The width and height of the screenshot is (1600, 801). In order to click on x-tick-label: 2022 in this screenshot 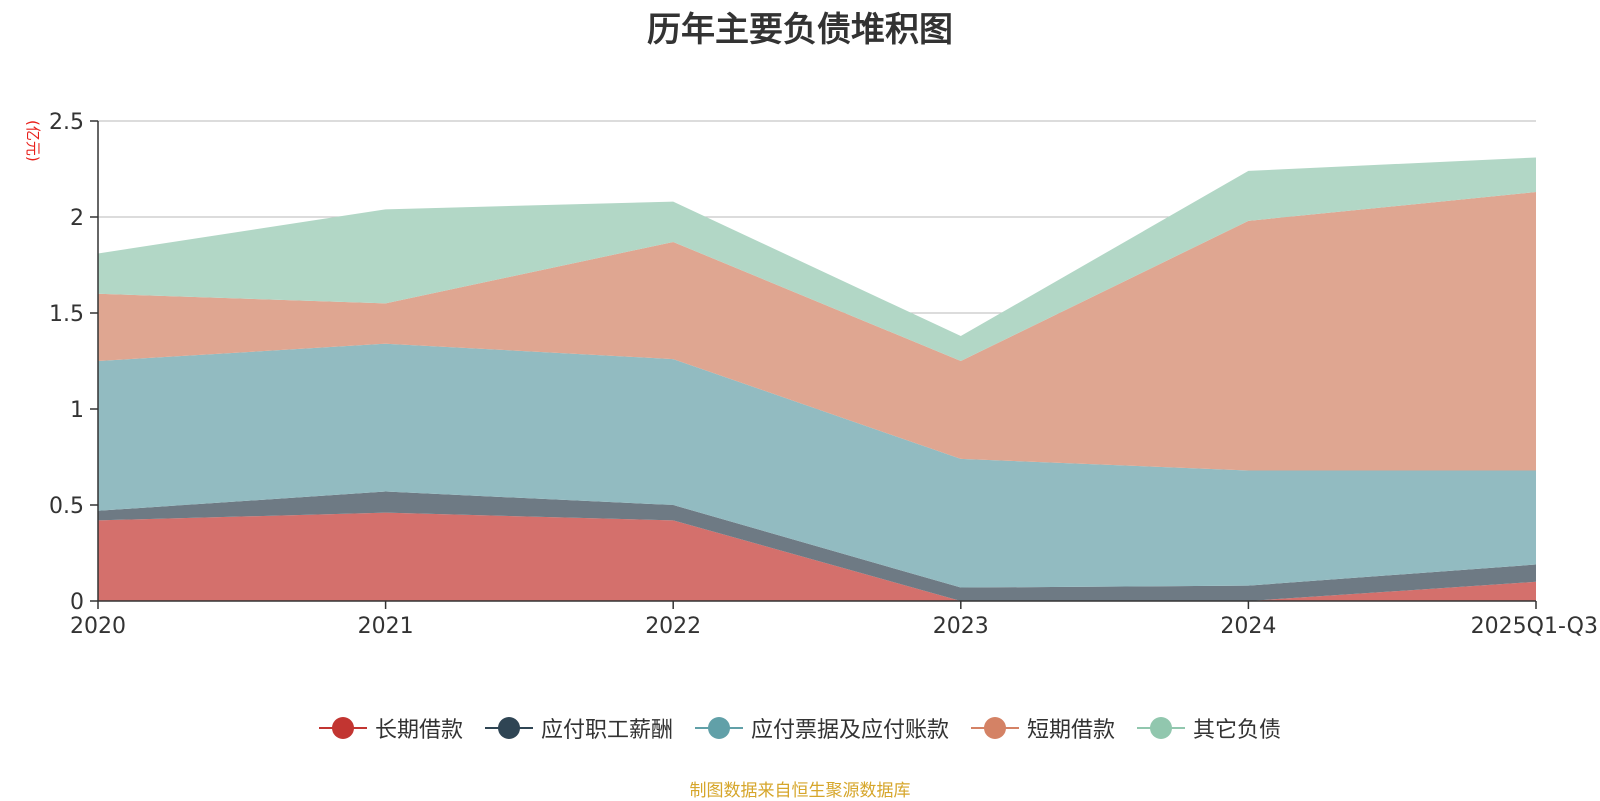, I will do `click(673, 626)`.